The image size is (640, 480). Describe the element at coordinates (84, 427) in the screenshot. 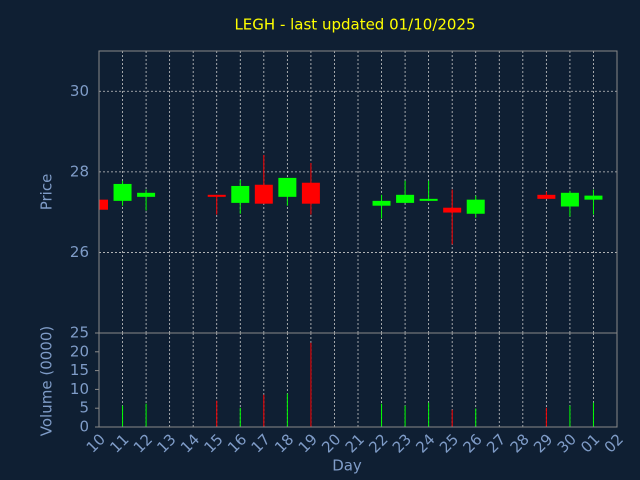

I see `volume-tick-label: 0` at that location.